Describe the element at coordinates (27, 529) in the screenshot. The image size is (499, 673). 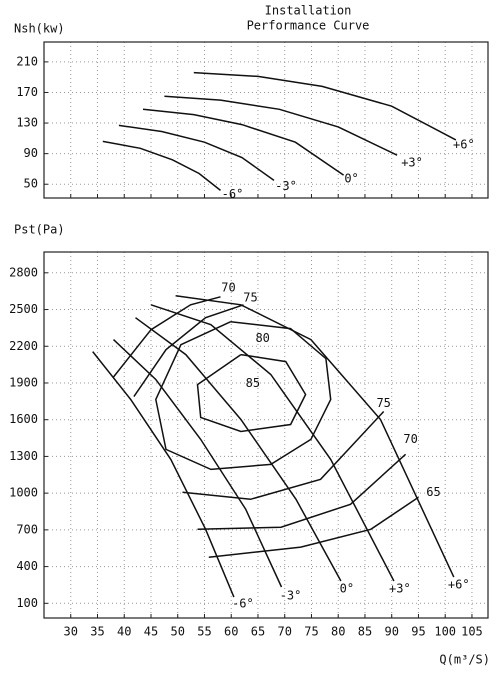
I see `y-tick-label: 700` at that location.